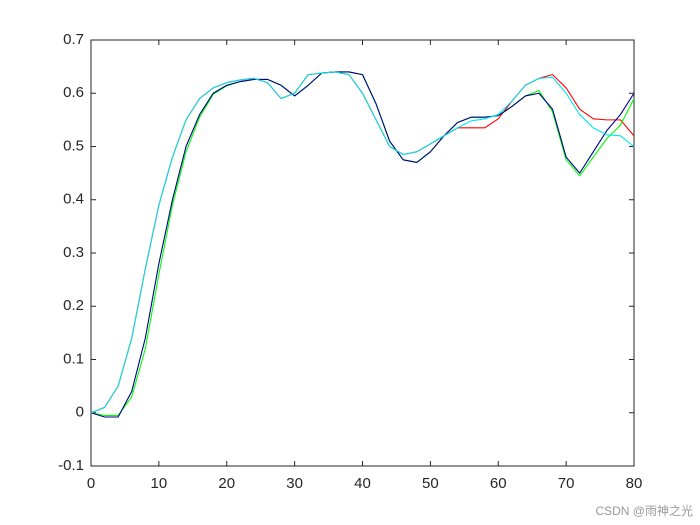 This screenshot has width=700, height=525. What do you see at coordinates (226, 483) in the screenshot?
I see `x-tick-label: 20` at bounding box center [226, 483].